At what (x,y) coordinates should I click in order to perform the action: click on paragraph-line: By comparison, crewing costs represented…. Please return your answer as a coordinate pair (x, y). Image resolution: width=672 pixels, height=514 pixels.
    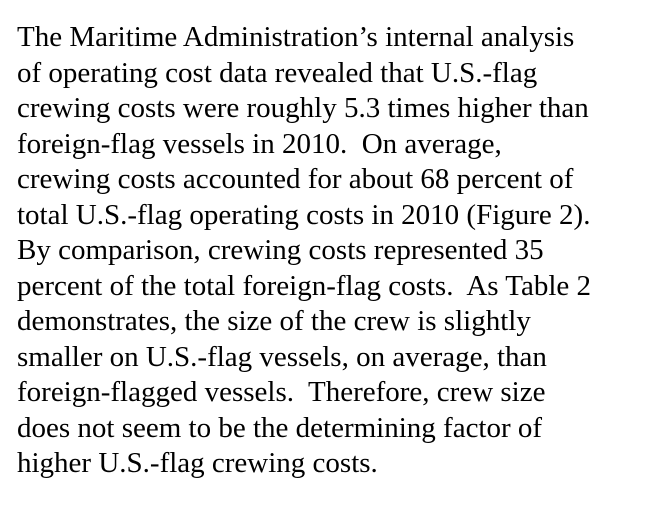
    Looking at the image, I should click on (280, 250).